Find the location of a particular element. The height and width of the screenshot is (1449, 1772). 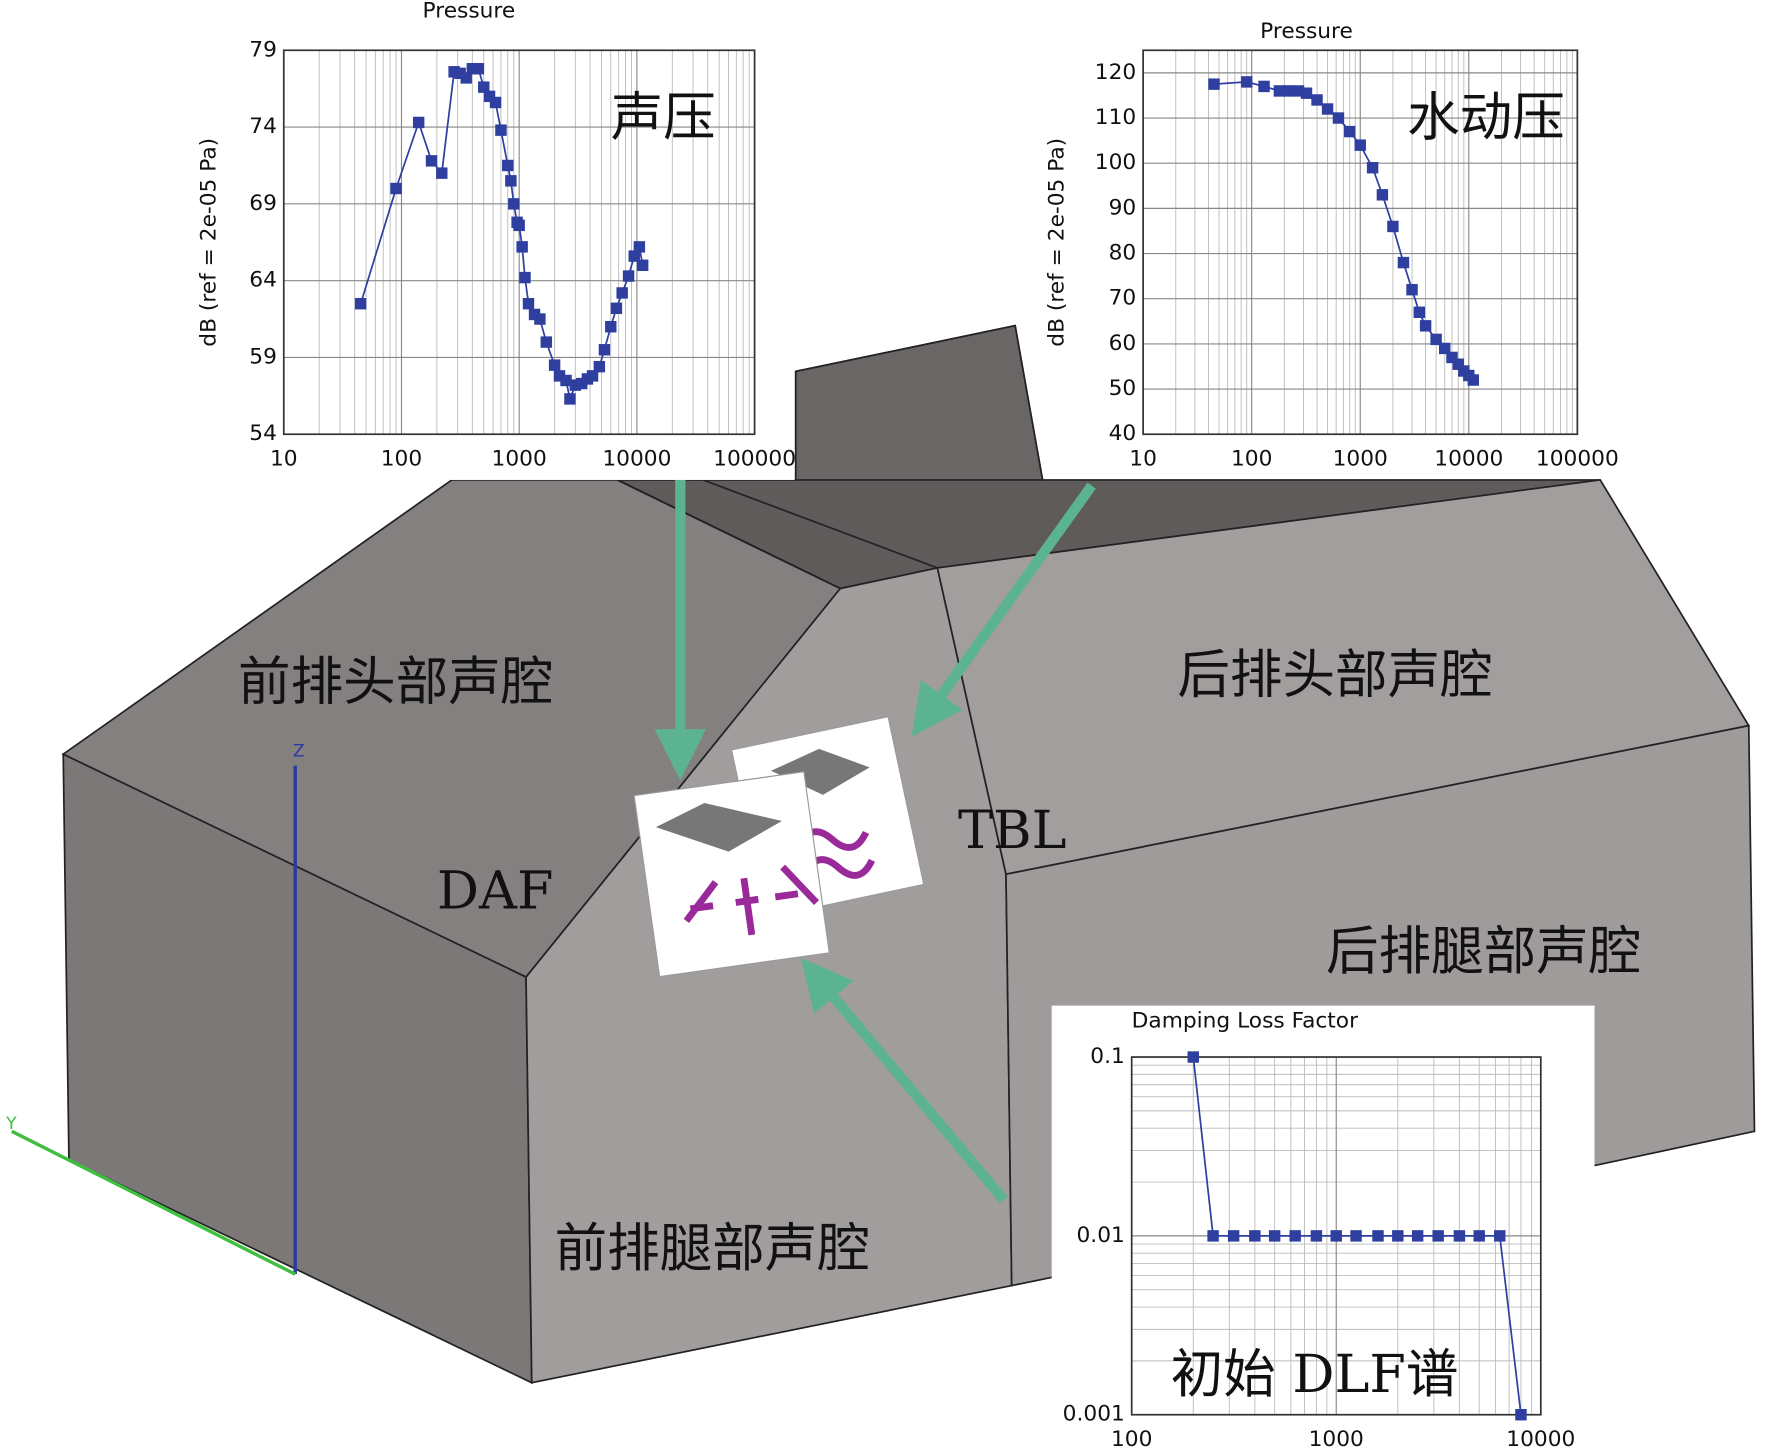

z-label: Z is located at coordinates (299, 751).